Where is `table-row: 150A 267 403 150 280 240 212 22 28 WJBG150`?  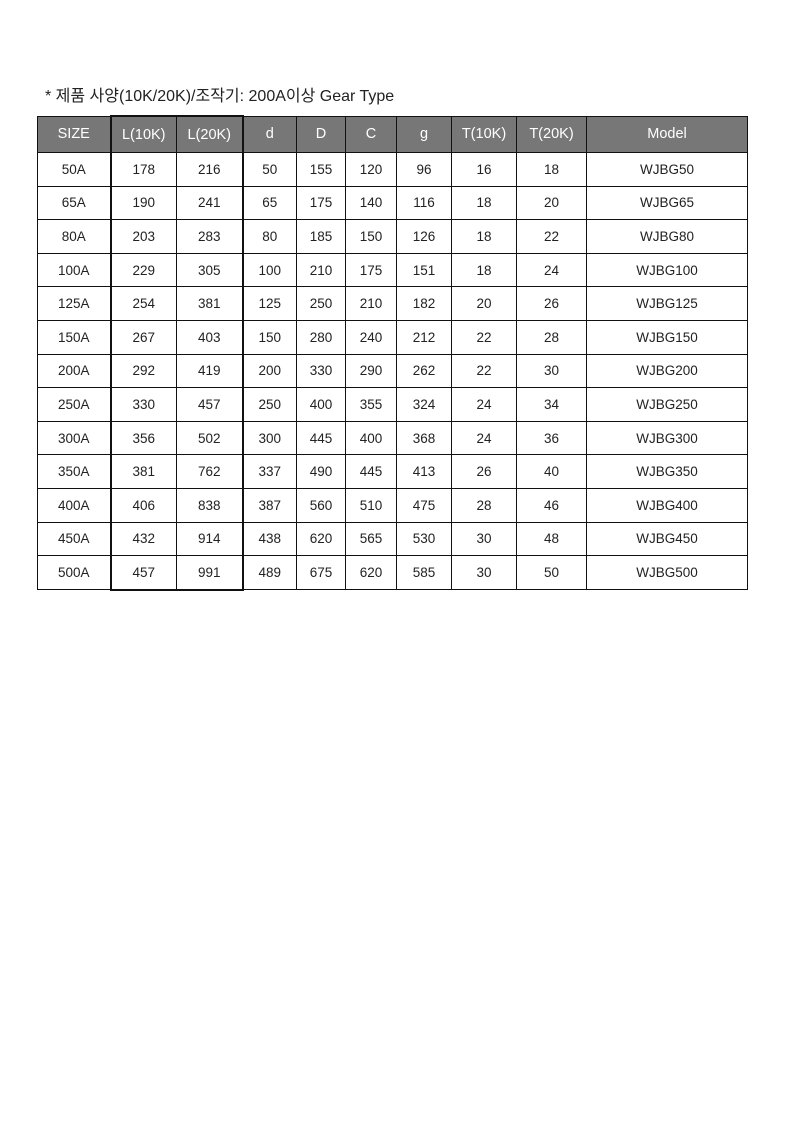
table-row: 150A 267 403 150 280 240 212 22 28 WJBG150 is located at coordinates (392, 337).